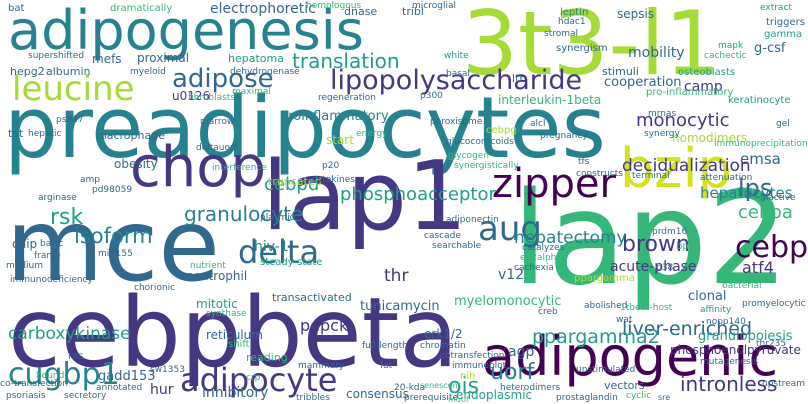 The image size is (808, 404). I want to click on word-gadd153: gadd153, so click(127, 376).